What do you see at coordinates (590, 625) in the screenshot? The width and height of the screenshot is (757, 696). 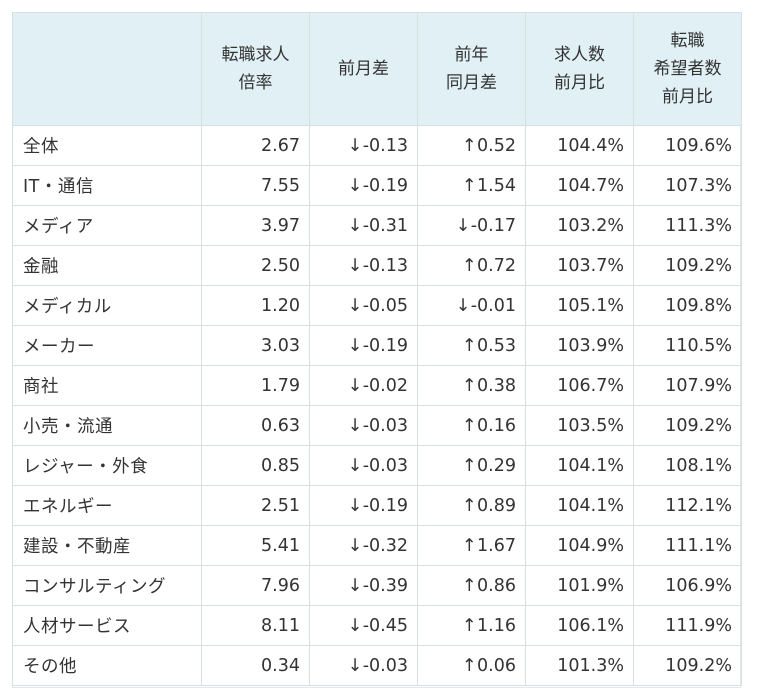 I see `jobs-mom-value: 106.1%` at bounding box center [590, 625].